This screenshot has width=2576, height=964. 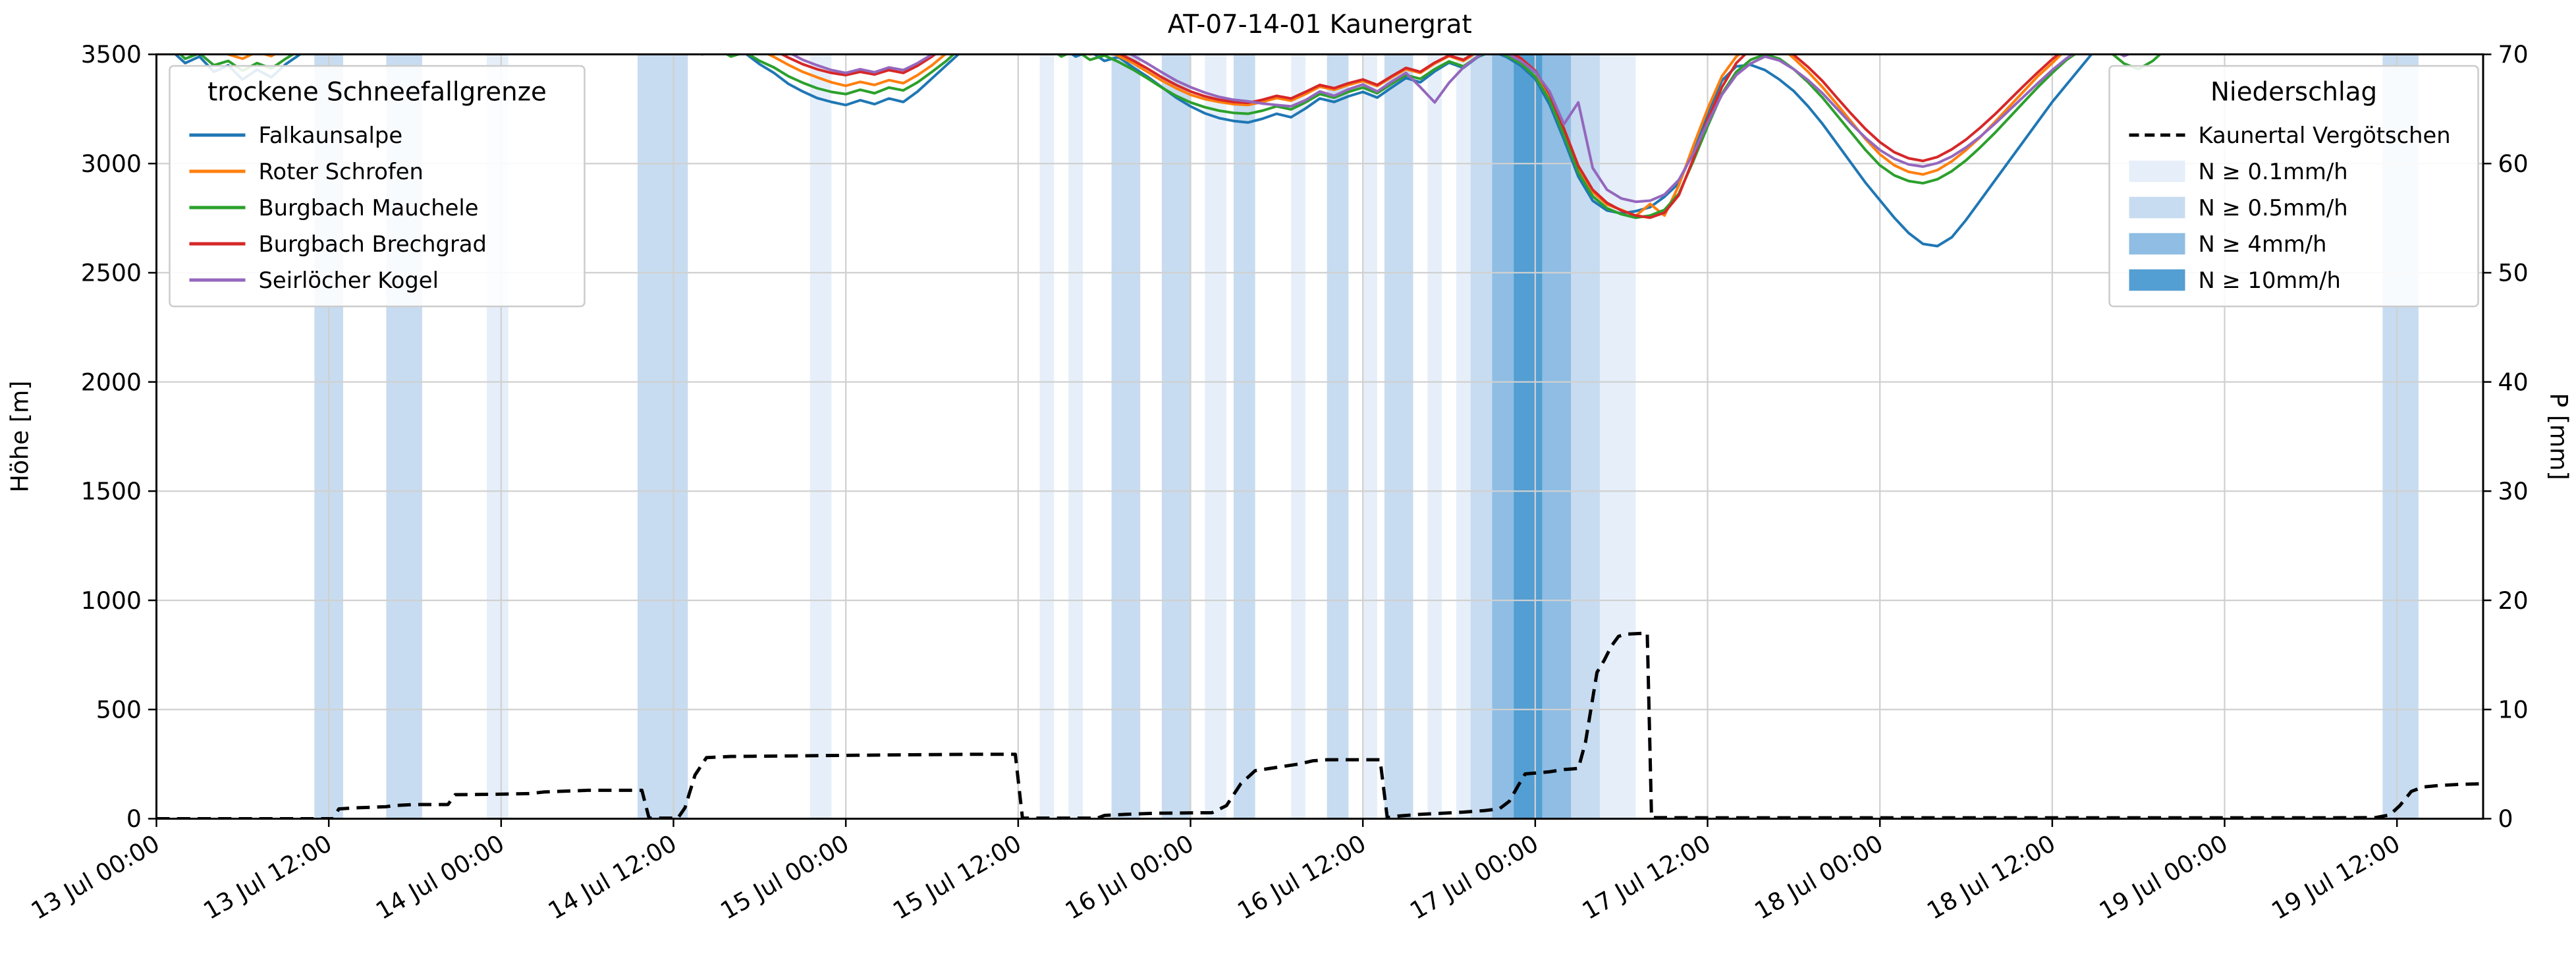 What do you see at coordinates (2293, 93) in the screenshot?
I see `legend-title: Niederschlag` at bounding box center [2293, 93].